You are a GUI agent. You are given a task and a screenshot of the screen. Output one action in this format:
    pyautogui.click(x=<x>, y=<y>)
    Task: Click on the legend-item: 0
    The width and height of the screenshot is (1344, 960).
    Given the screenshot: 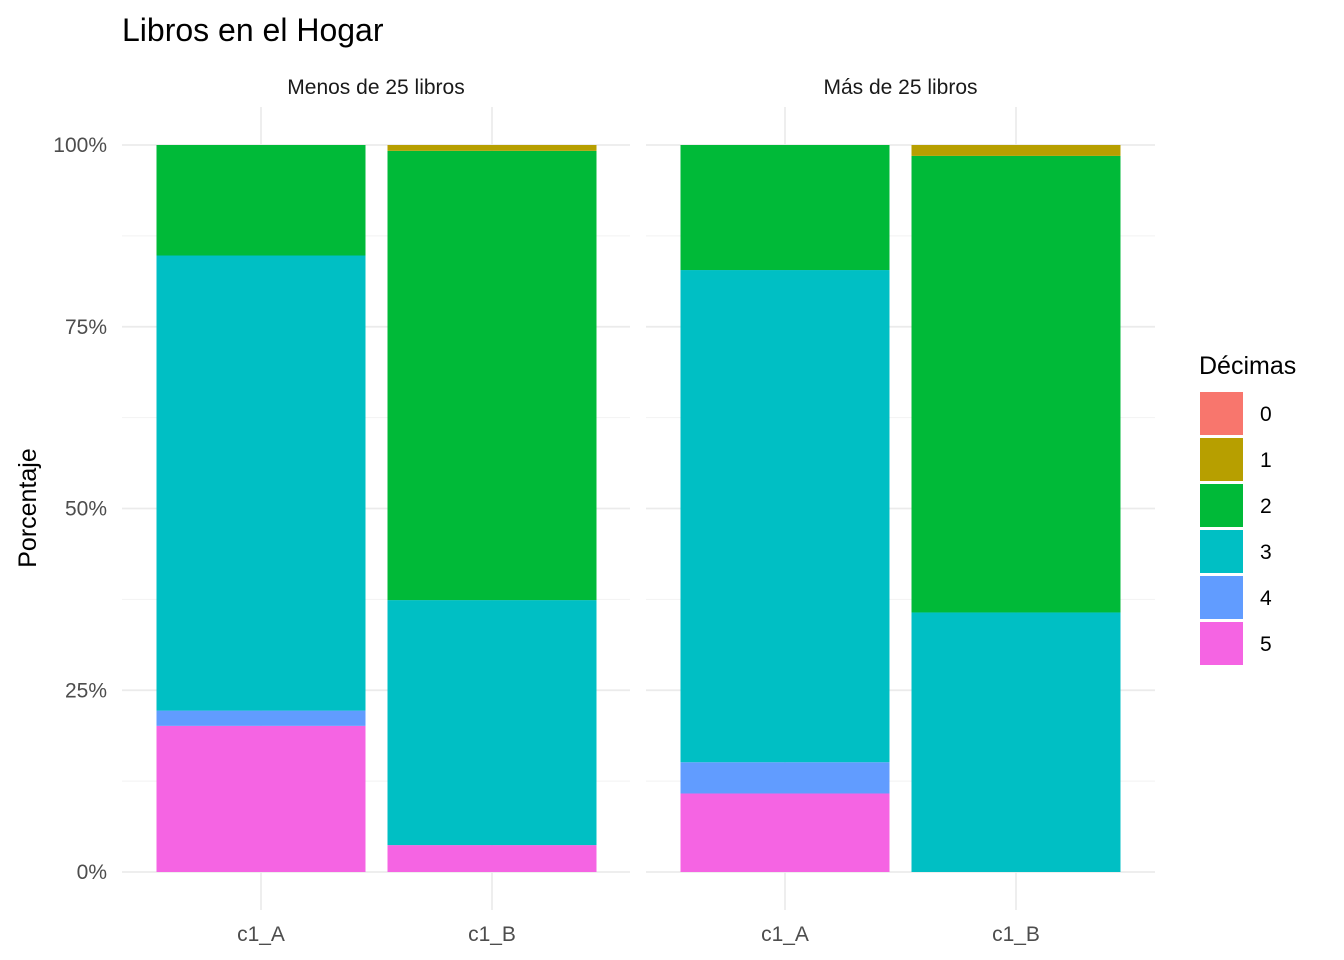 What is the action you would take?
    pyautogui.click(x=1236, y=413)
    